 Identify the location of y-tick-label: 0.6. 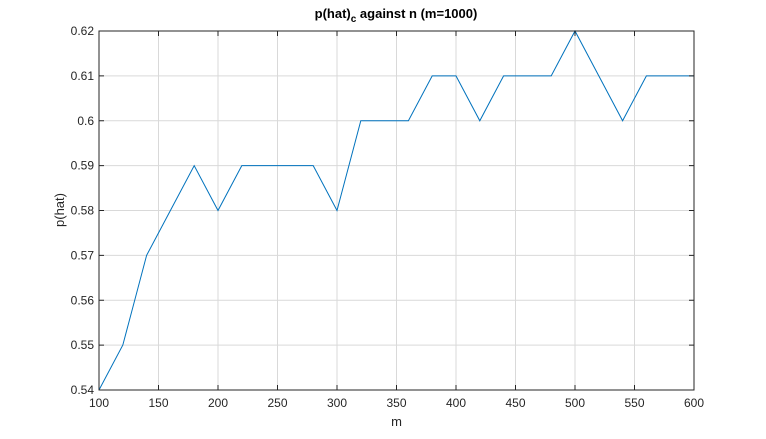
(85, 121).